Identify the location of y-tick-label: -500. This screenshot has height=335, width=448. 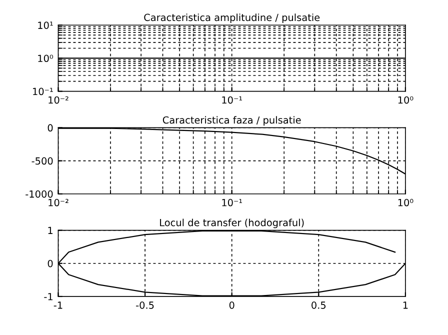
(42, 161).